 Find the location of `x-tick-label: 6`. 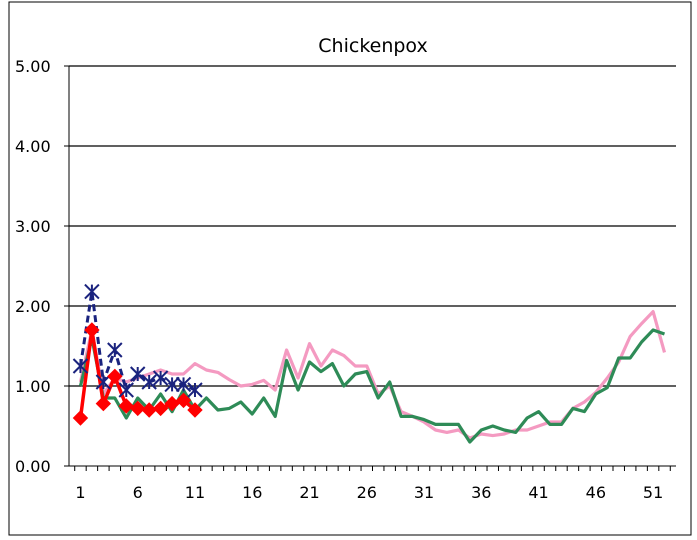

x-tick-label: 6 is located at coordinates (138, 492).